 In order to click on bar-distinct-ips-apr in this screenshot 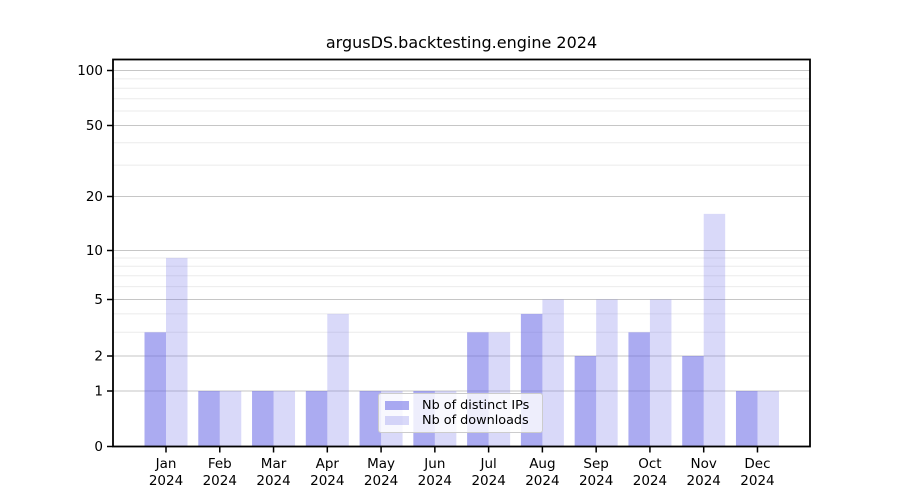, I will do `click(316, 419)`.